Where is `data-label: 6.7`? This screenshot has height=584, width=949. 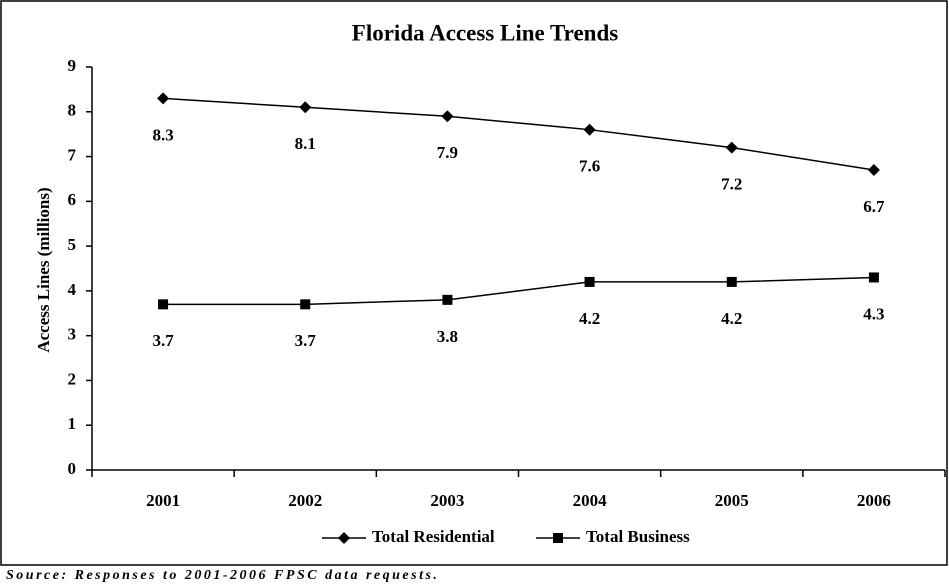
data-label: 6.7 is located at coordinates (874, 206).